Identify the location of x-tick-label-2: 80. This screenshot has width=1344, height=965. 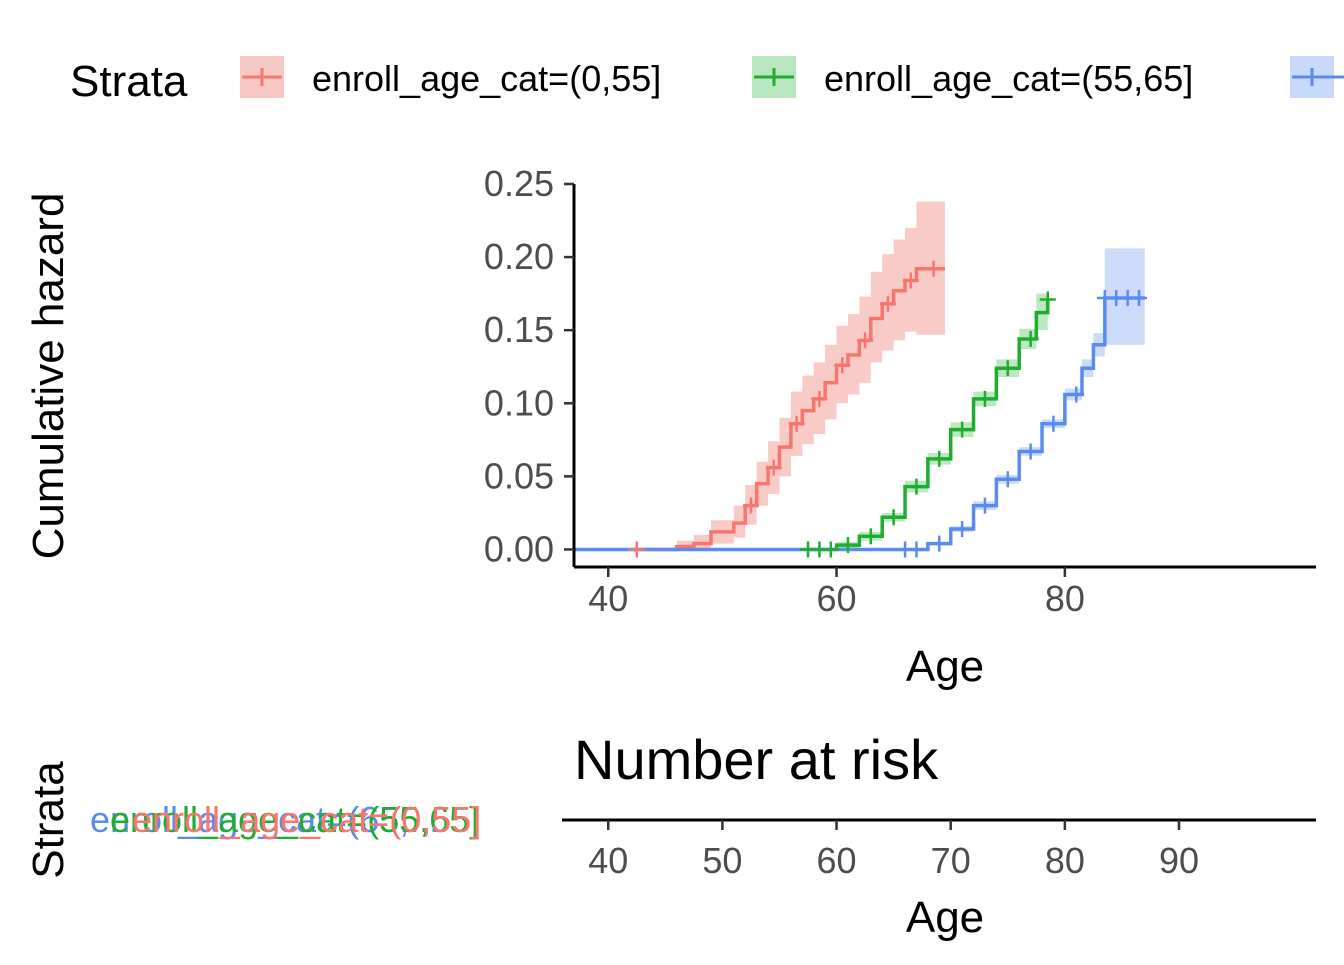
(1065, 598).